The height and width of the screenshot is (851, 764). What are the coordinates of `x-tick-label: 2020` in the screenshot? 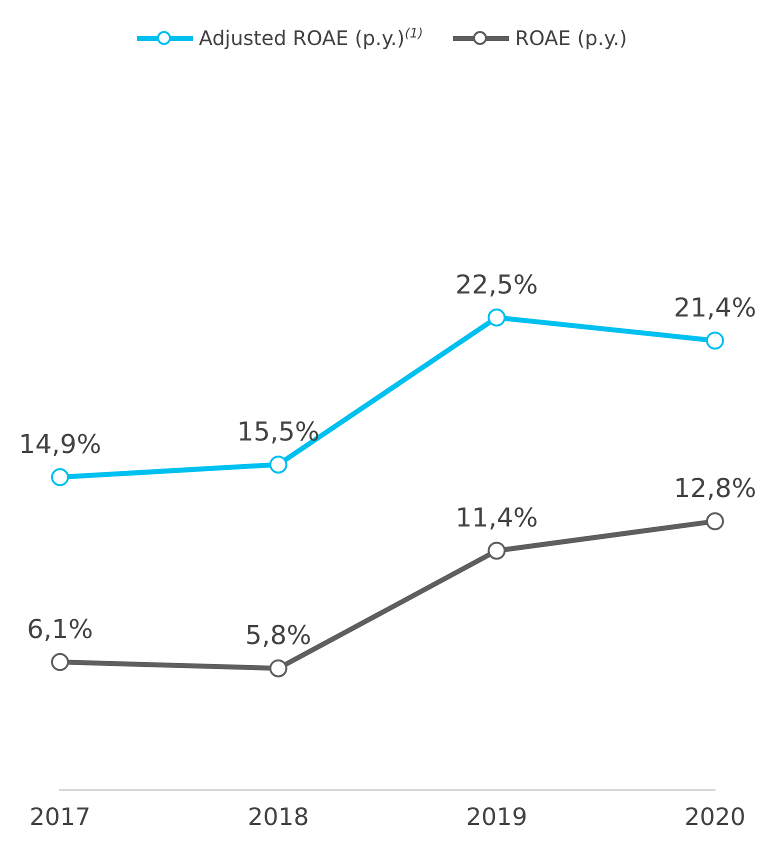 It's located at (715, 816).